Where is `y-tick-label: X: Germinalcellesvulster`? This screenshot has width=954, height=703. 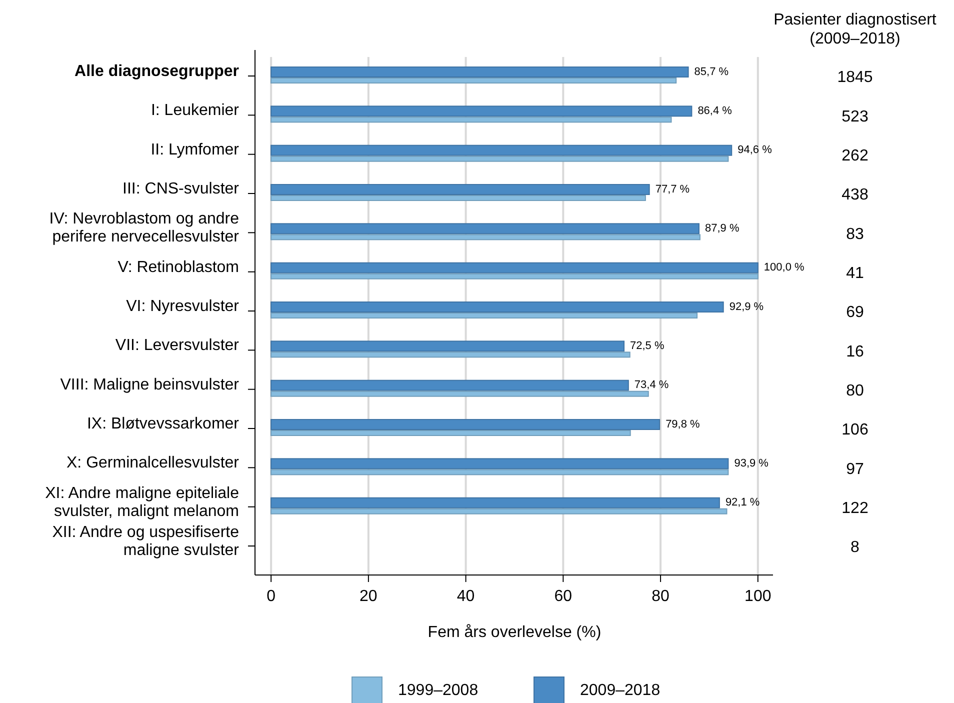
y-tick-label: X: Germinalcellesvulster is located at coordinates (153, 463).